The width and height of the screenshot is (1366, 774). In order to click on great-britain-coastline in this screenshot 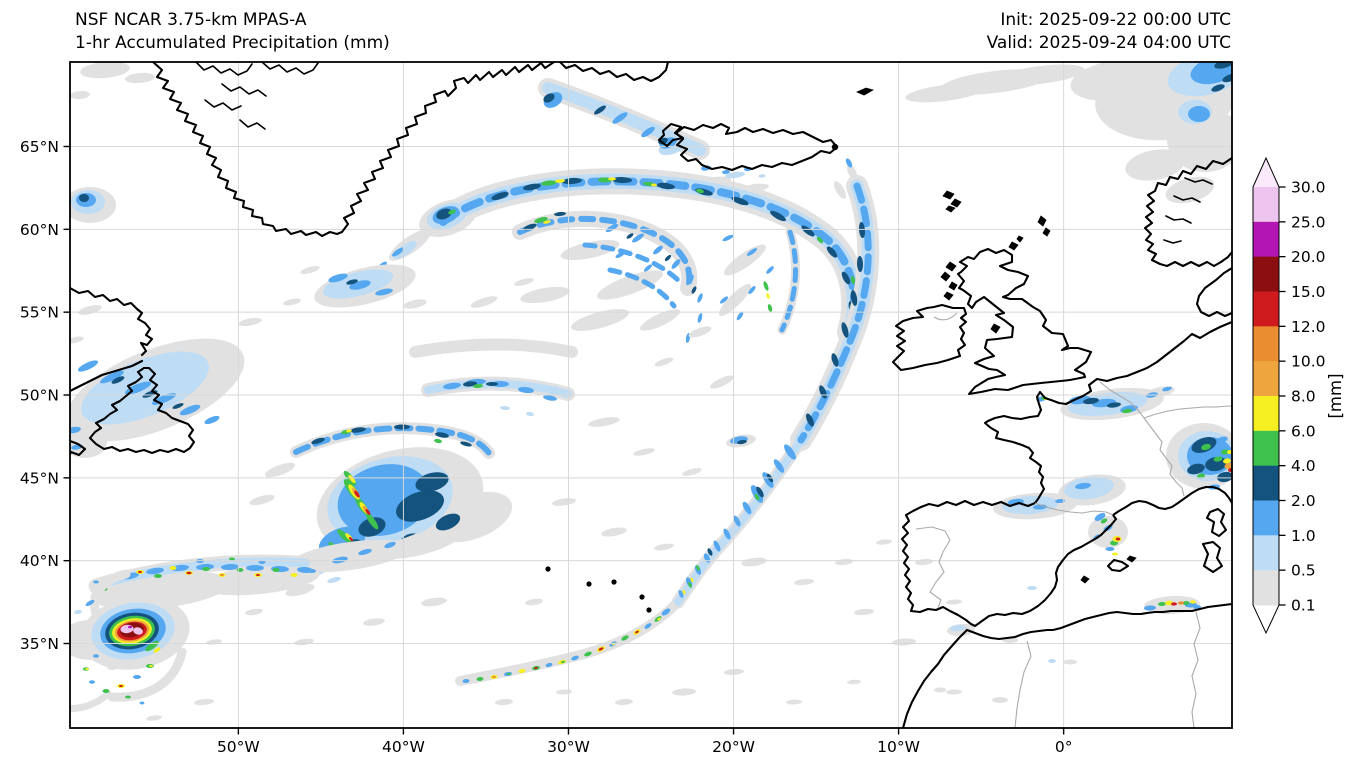, I will do `click(1016, 321)`.